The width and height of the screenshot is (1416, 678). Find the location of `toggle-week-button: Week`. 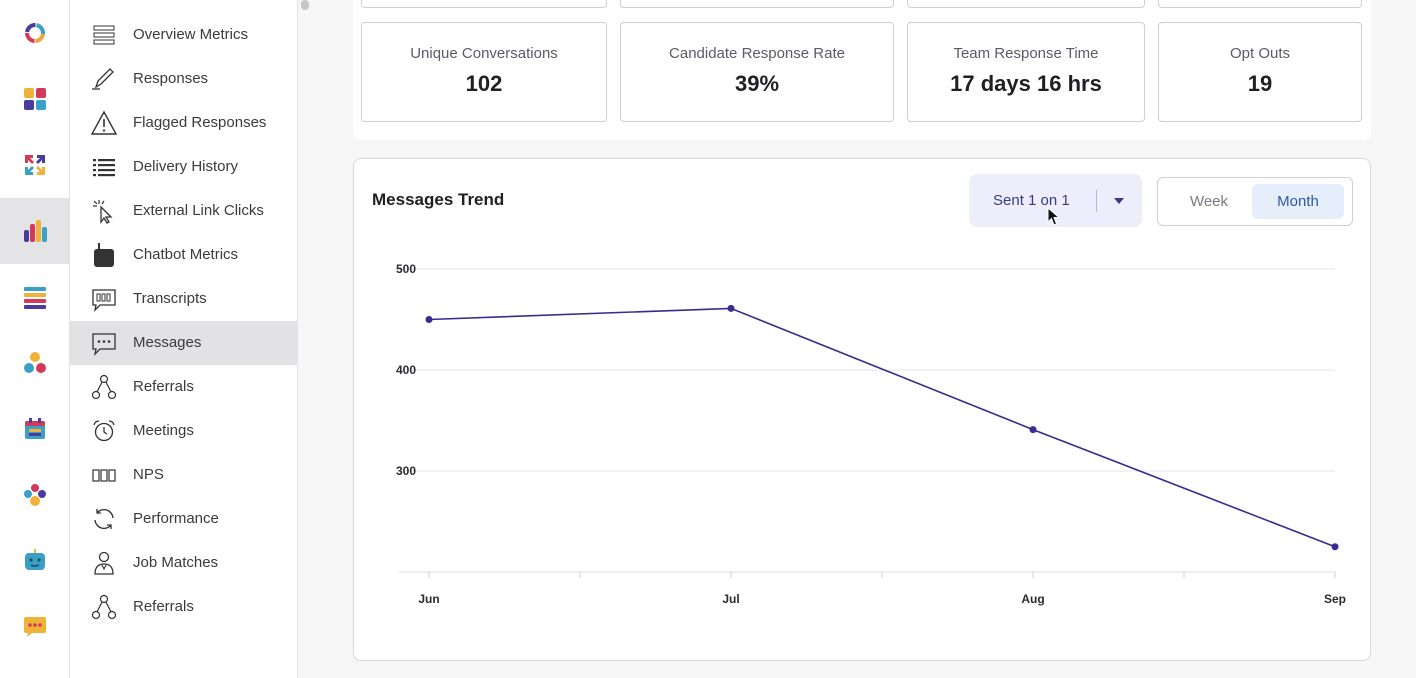

toggle-week-button: Week is located at coordinates (1209, 201).